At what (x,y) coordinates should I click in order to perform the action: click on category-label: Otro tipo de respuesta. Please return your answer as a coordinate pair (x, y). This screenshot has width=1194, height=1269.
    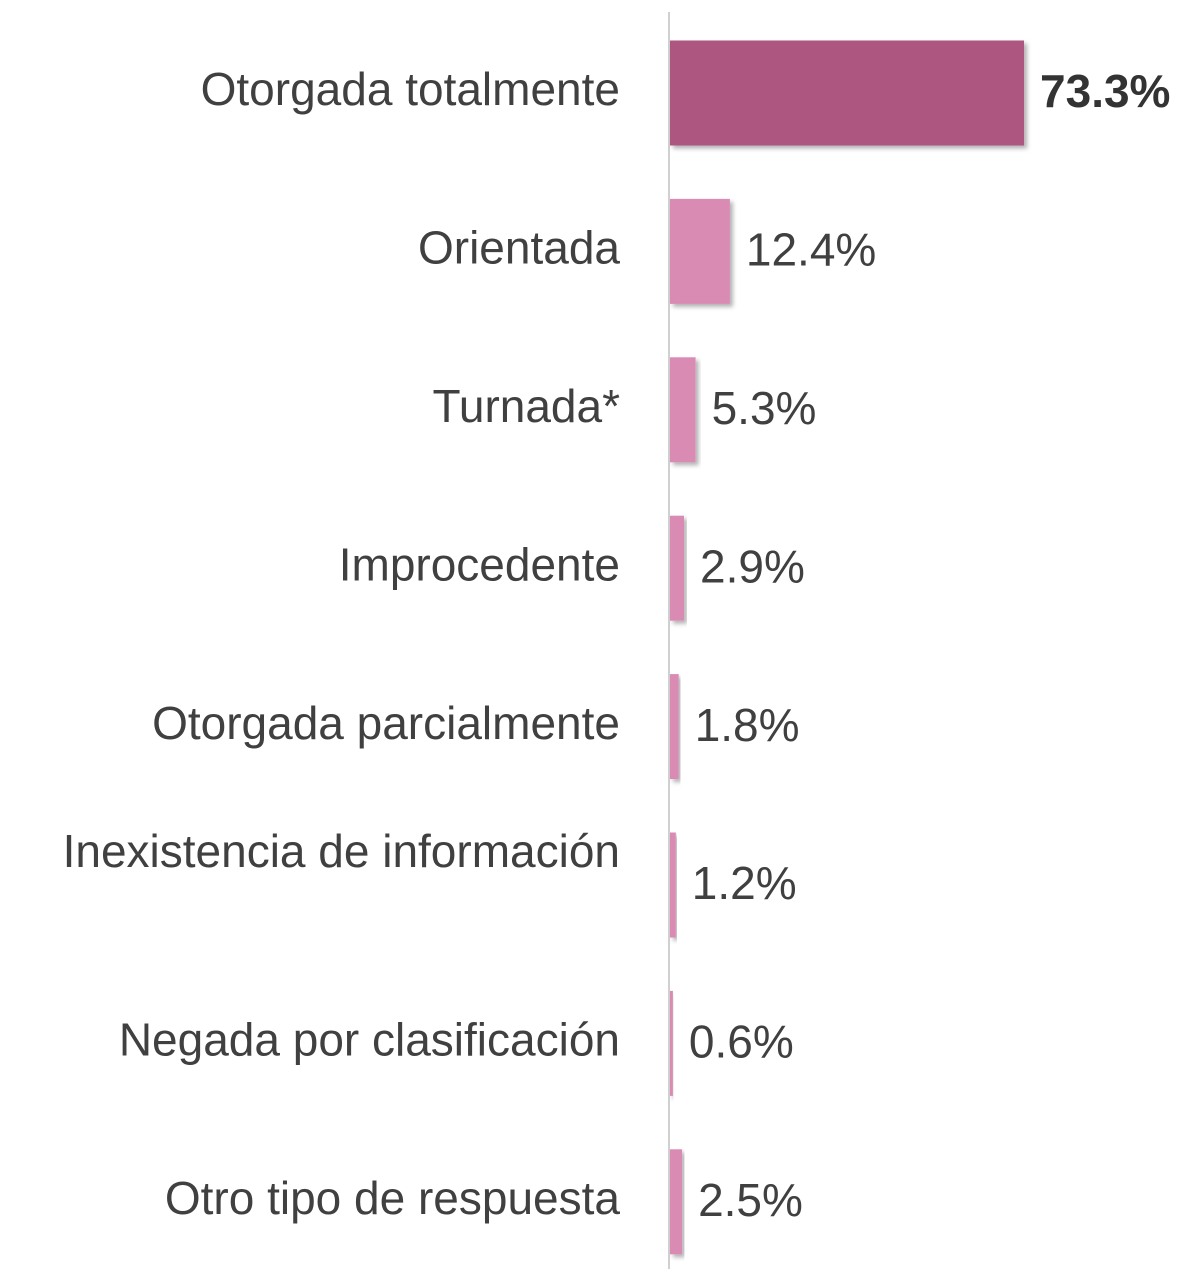
    Looking at the image, I should click on (393, 1198).